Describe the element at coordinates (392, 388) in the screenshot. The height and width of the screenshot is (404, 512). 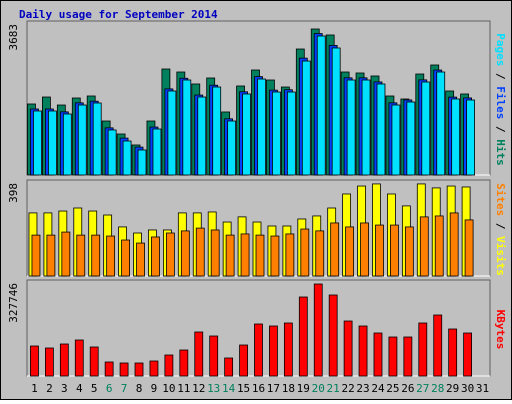
I see `x-tick-label: 25` at that location.